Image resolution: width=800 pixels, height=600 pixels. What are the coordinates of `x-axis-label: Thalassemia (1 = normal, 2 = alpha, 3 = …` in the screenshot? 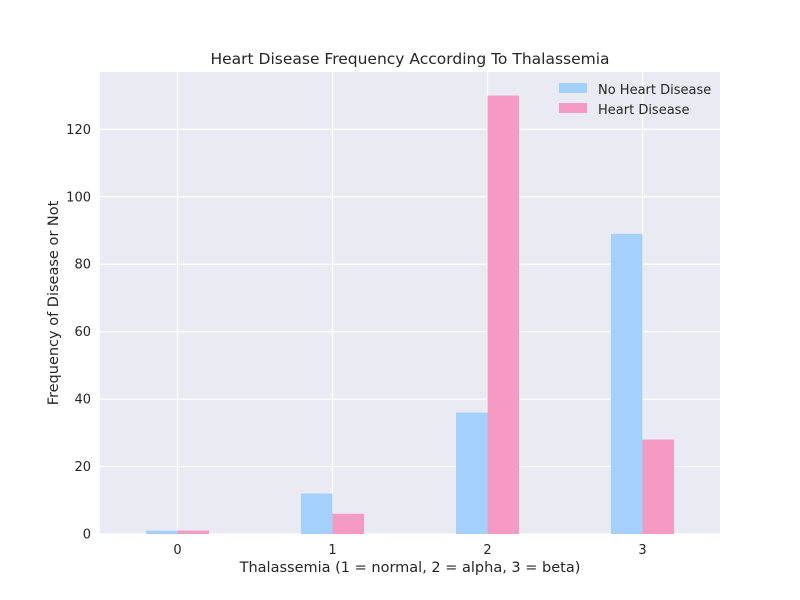 It's located at (410, 568).